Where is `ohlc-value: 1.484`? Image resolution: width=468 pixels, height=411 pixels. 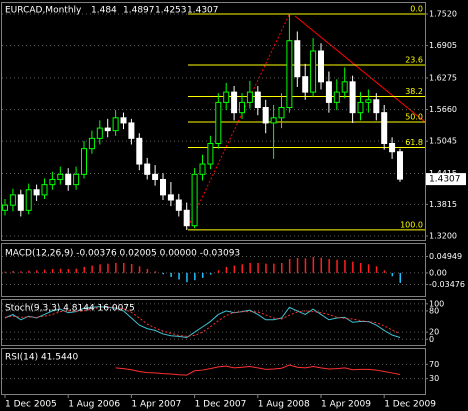 ohlc-value: 1.484 is located at coordinates (104, 11).